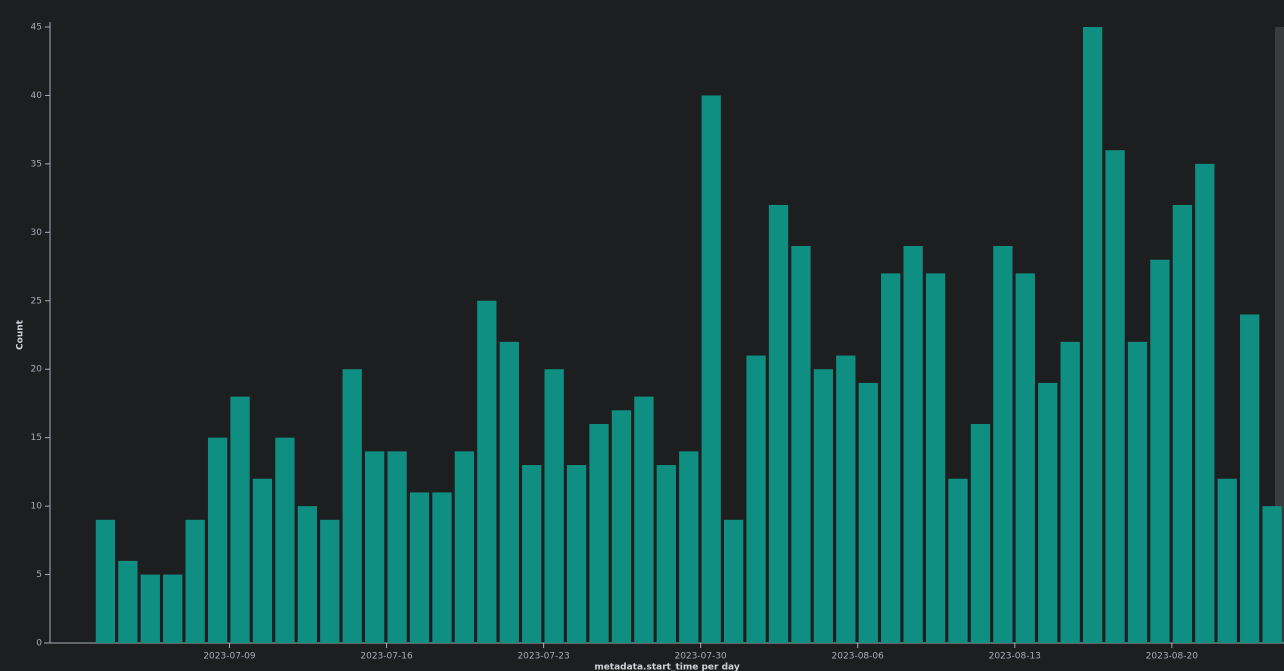 This screenshot has height=671, width=1284. What do you see at coordinates (1172, 657) in the screenshot?
I see `x-tick-label: 2023-08-20` at bounding box center [1172, 657].